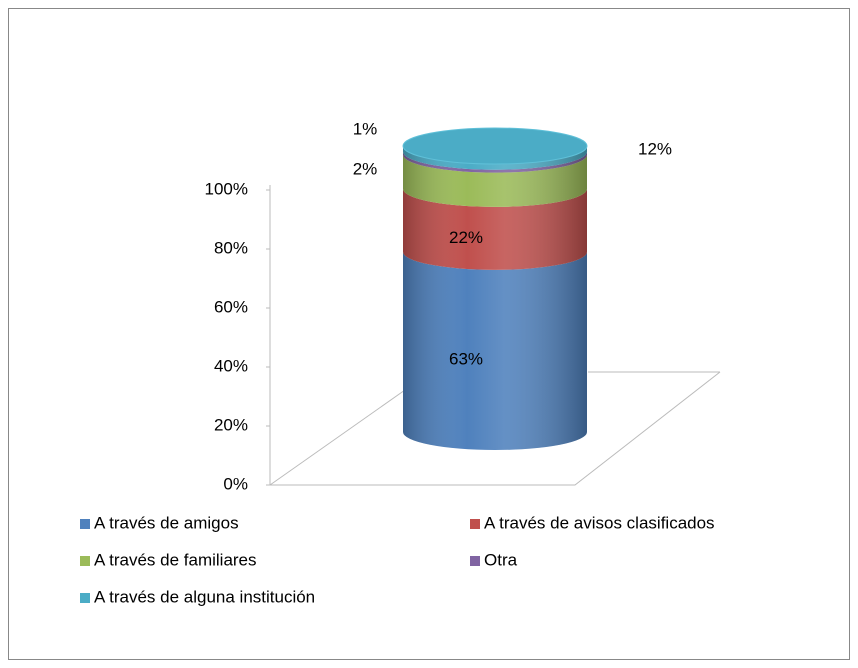 The height and width of the screenshot is (668, 858). Describe the element at coordinates (365, 168) in the screenshot. I see `data-label: 2%` at that location.